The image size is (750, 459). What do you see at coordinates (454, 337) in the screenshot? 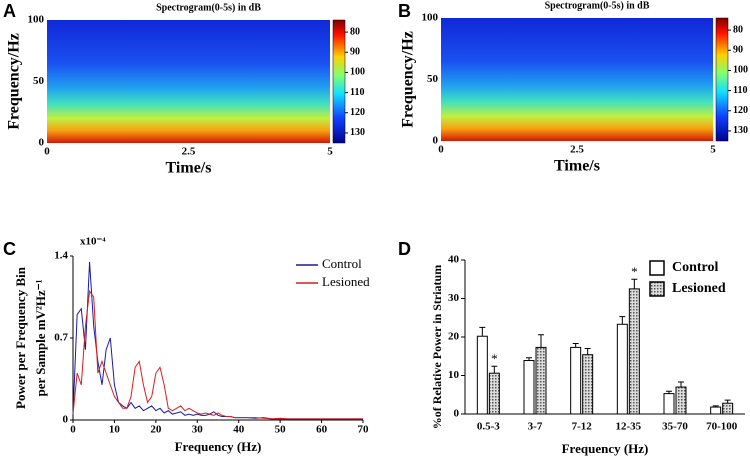
I see `y-tick-label: 20` at bounding box center [454, 337].